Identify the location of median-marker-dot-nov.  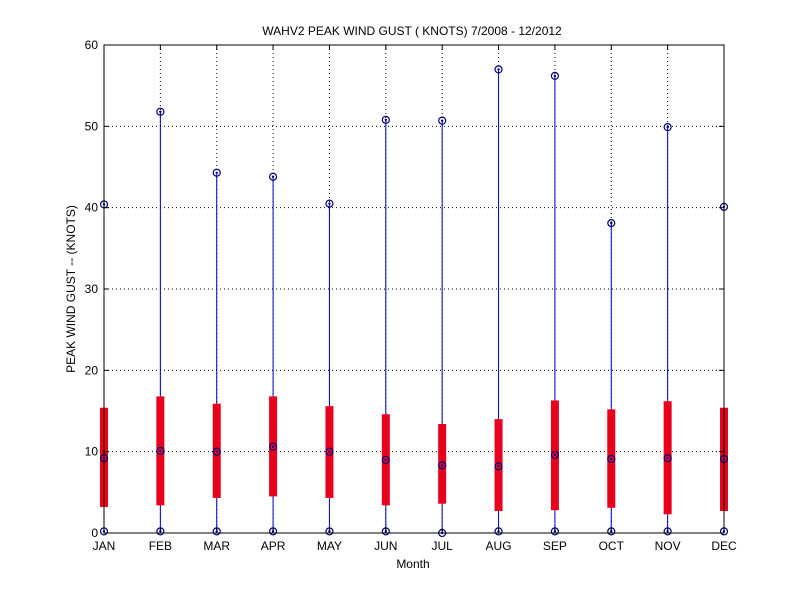
(667, 458).